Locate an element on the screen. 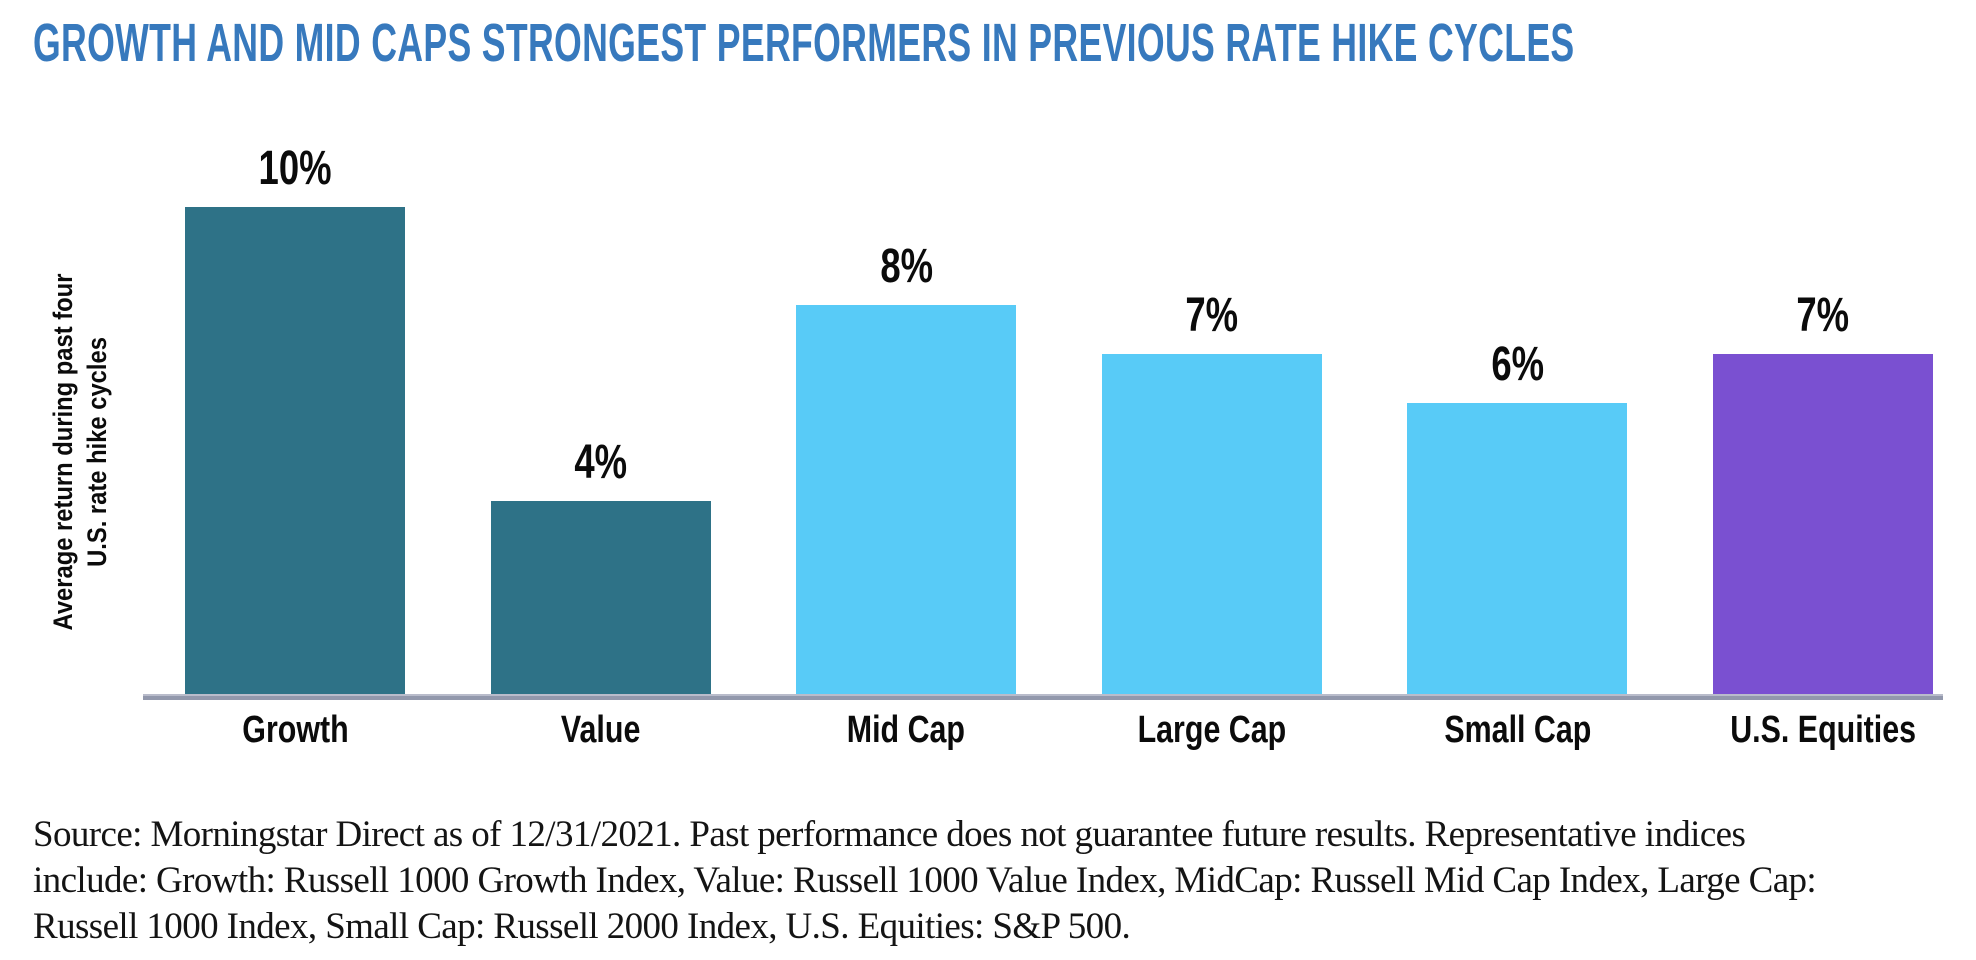 The image size is (1976, 960). bar-value-label-large-cap: 7% is located at coordinates (1212, 316).